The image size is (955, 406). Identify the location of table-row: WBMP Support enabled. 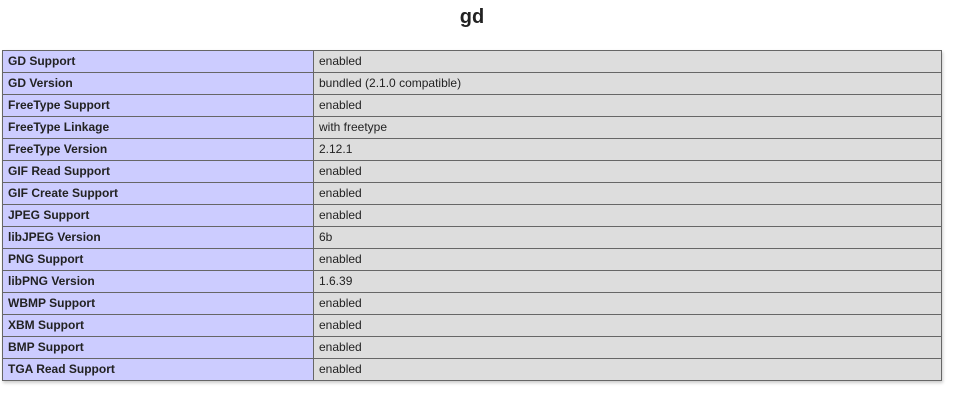
(472, 303).